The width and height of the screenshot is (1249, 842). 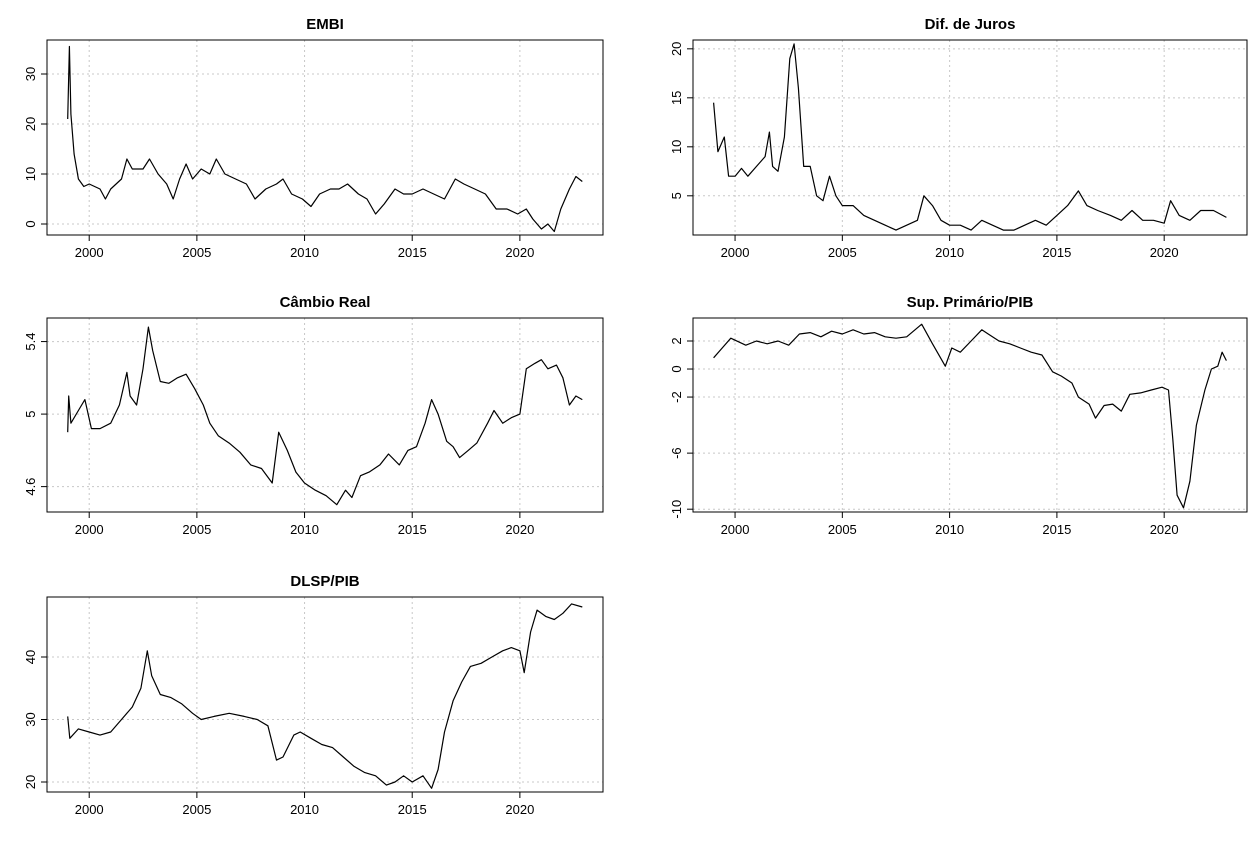 I want to click on y-tick-label: 5.4, so click(x=30, y=342).